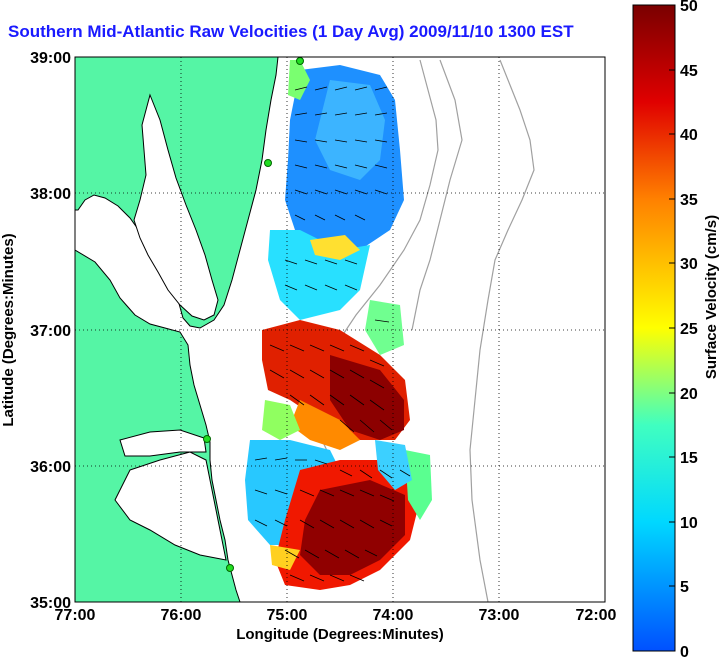 Image resolution: width=724 pixels, height=659 pixels. What do you see at coordinates (684, 587) in the screenshot?
I see `colorbar-tick-label: 5` at bounding box center [684, 587].